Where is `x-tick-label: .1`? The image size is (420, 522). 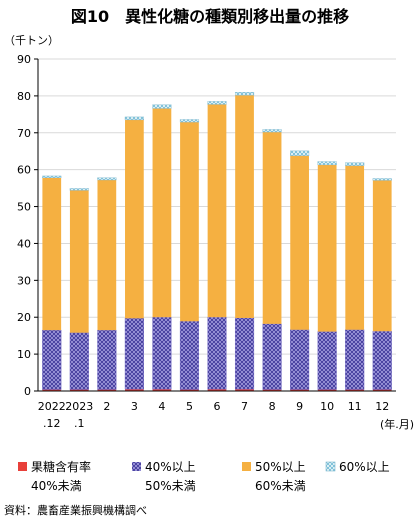
x-tick-label: .1 is located at coordinates (79, 423).